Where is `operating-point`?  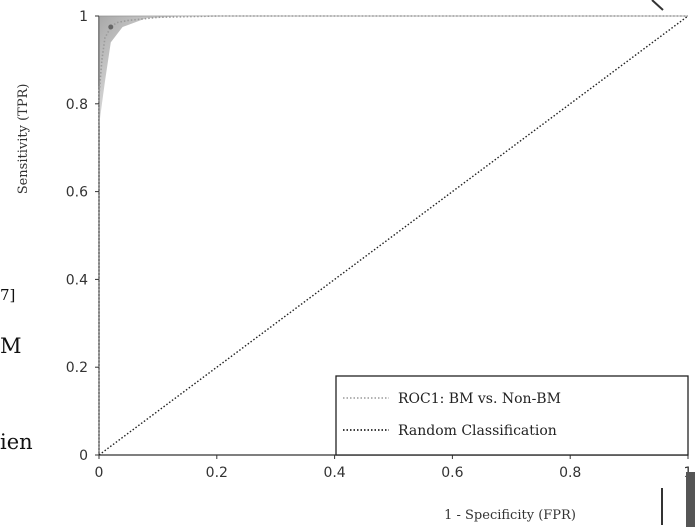 operating-point is located at coordinates (111, 27).